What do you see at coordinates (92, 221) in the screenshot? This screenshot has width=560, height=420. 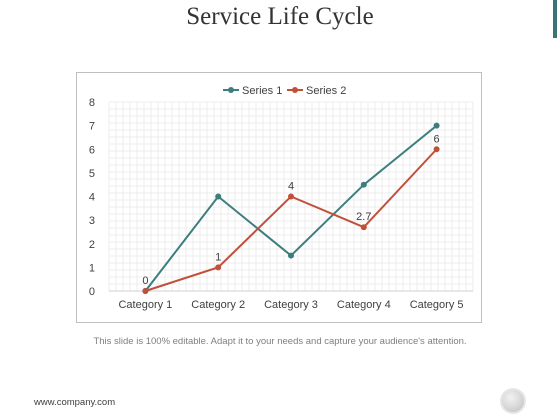 I see `y-tick-label: 3` at bounding box center [92, 221].